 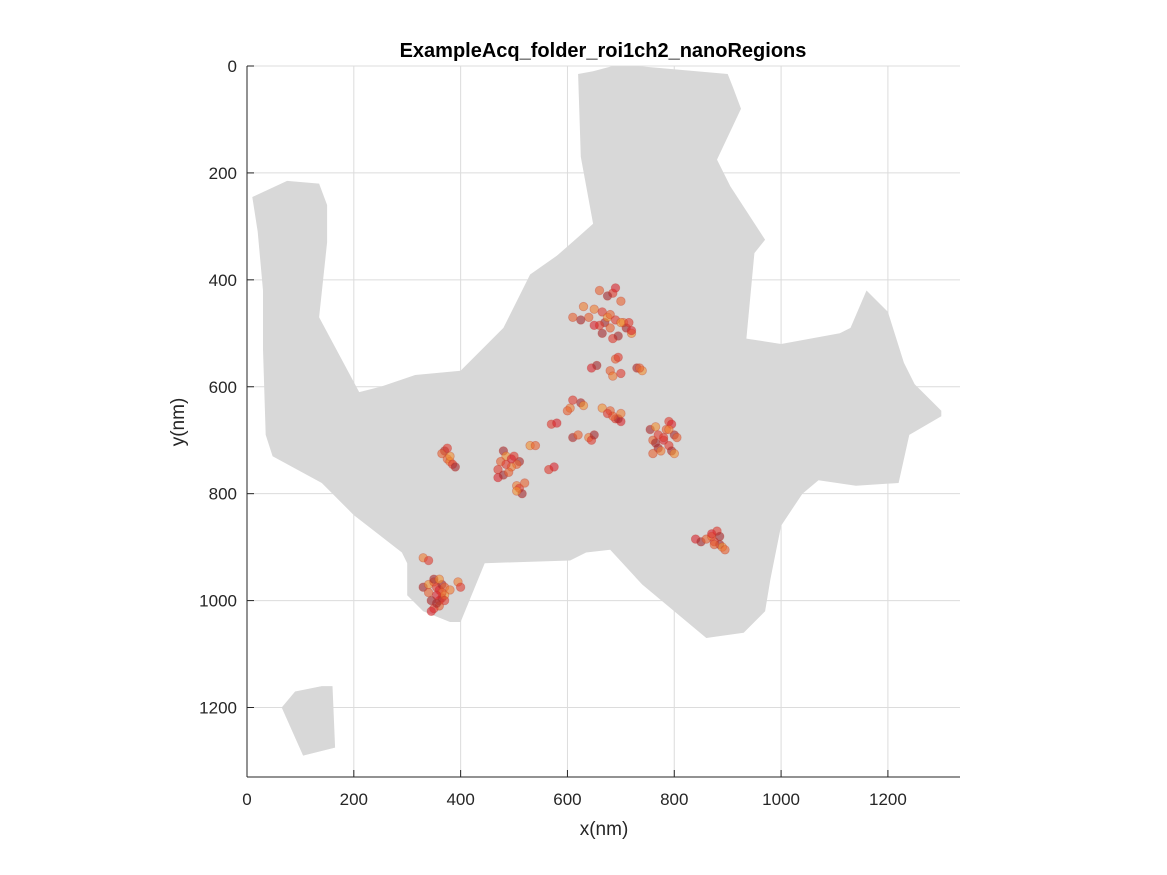 What do you see at coordinates (178, 422) in the screenshot?
I see `y-axis-label: y(nm)` at bounding box center [178, 422].